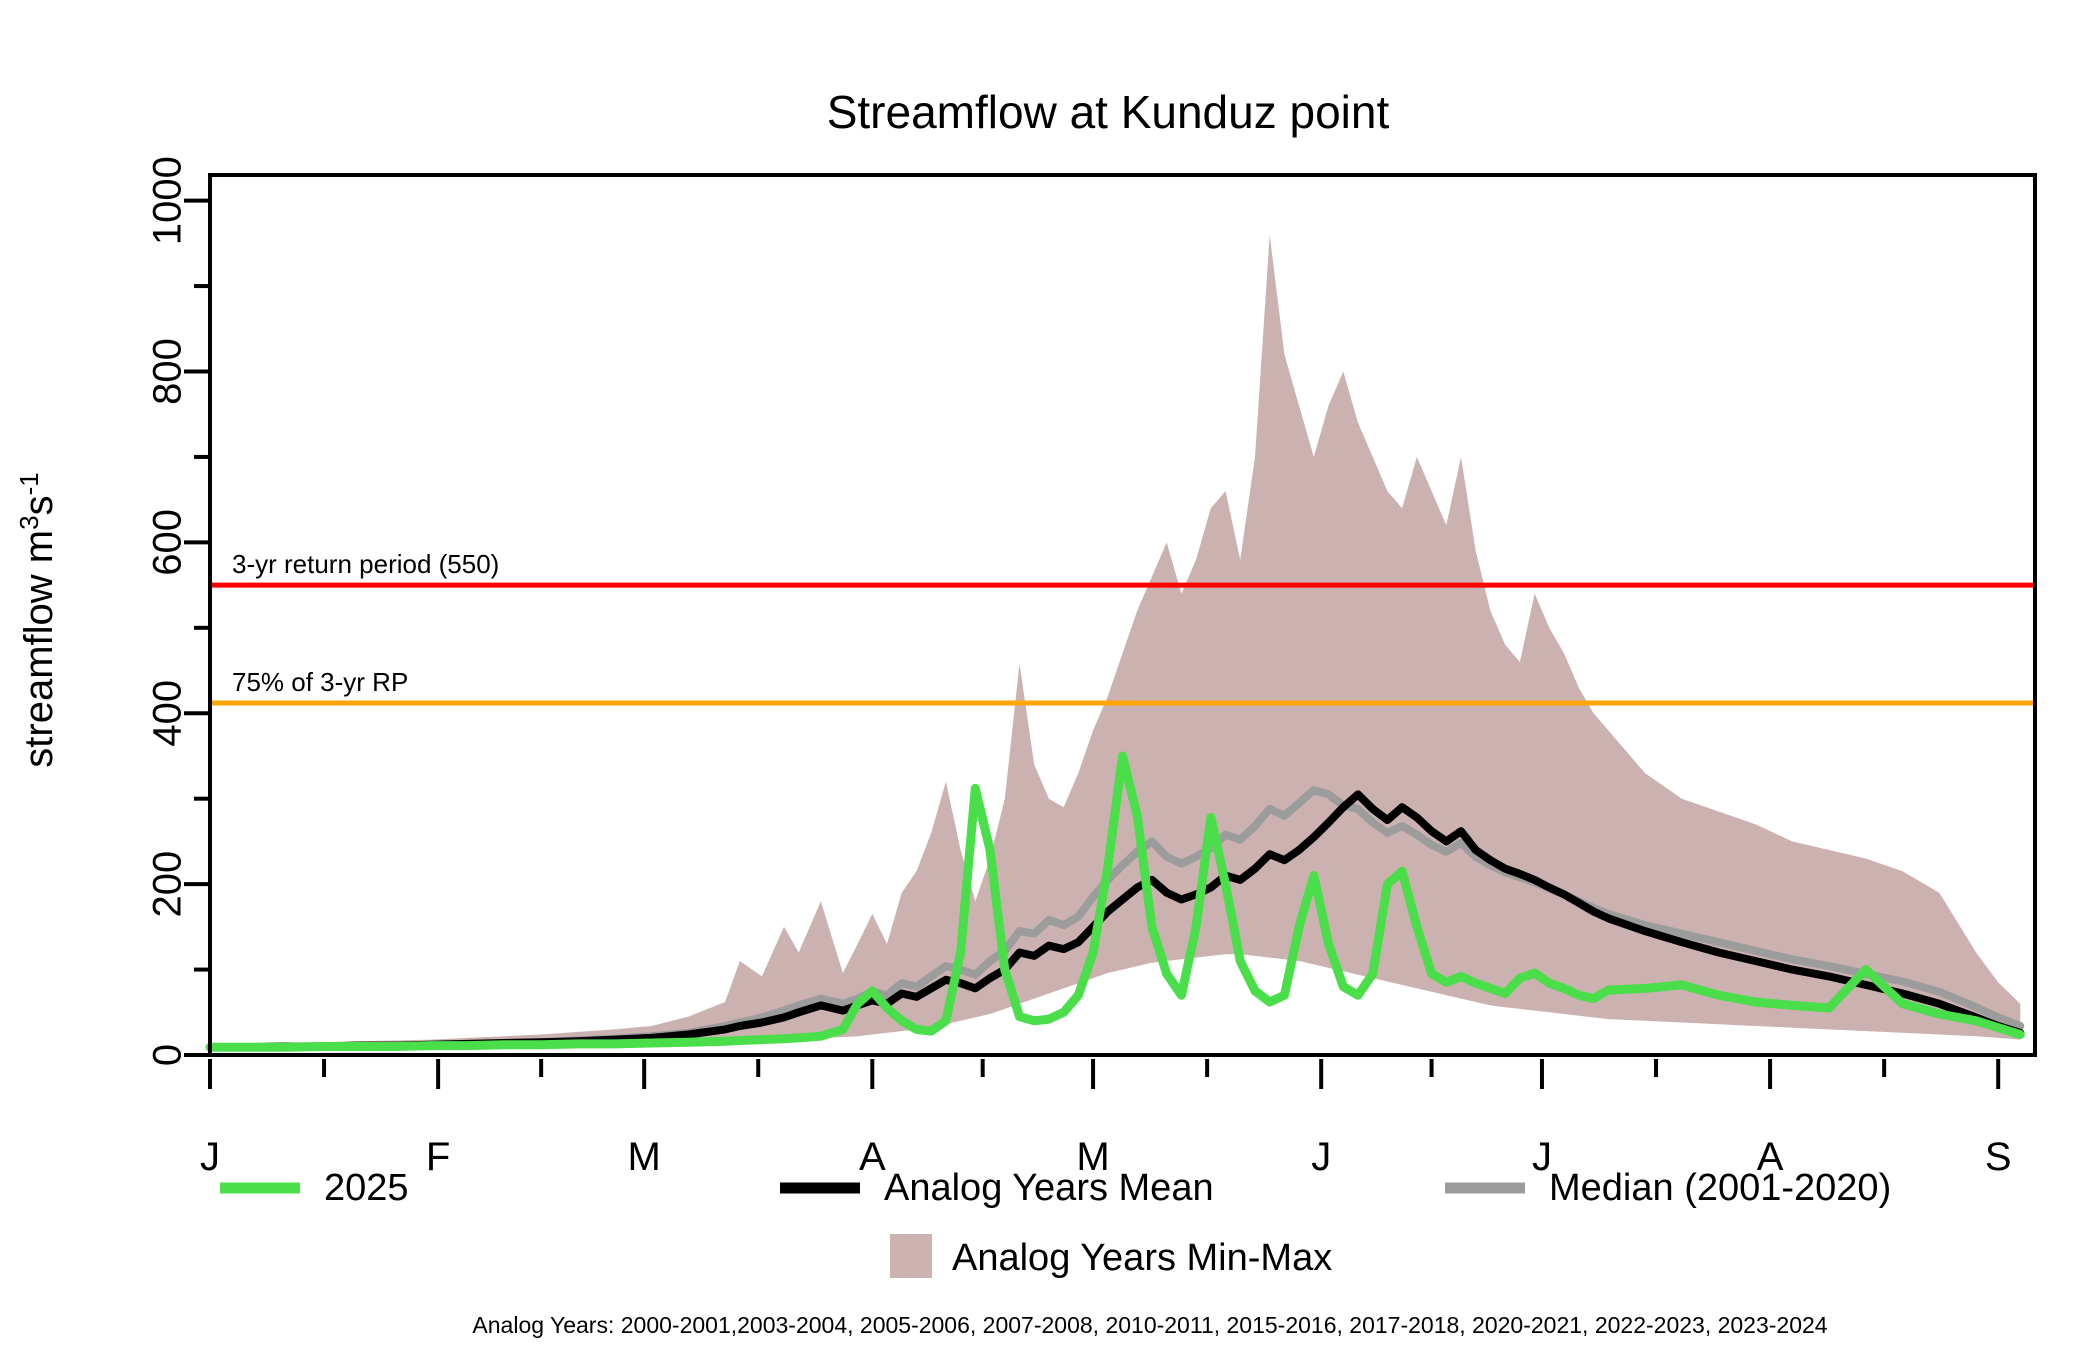 Image resolution: width=2100 pixels, height=1350 pixels. What do you see at coordinates (1142, 1258) in the screenshot?
I see `legend-label-band: Analog Years Min-Max` at bounding box center [1142, 1258].